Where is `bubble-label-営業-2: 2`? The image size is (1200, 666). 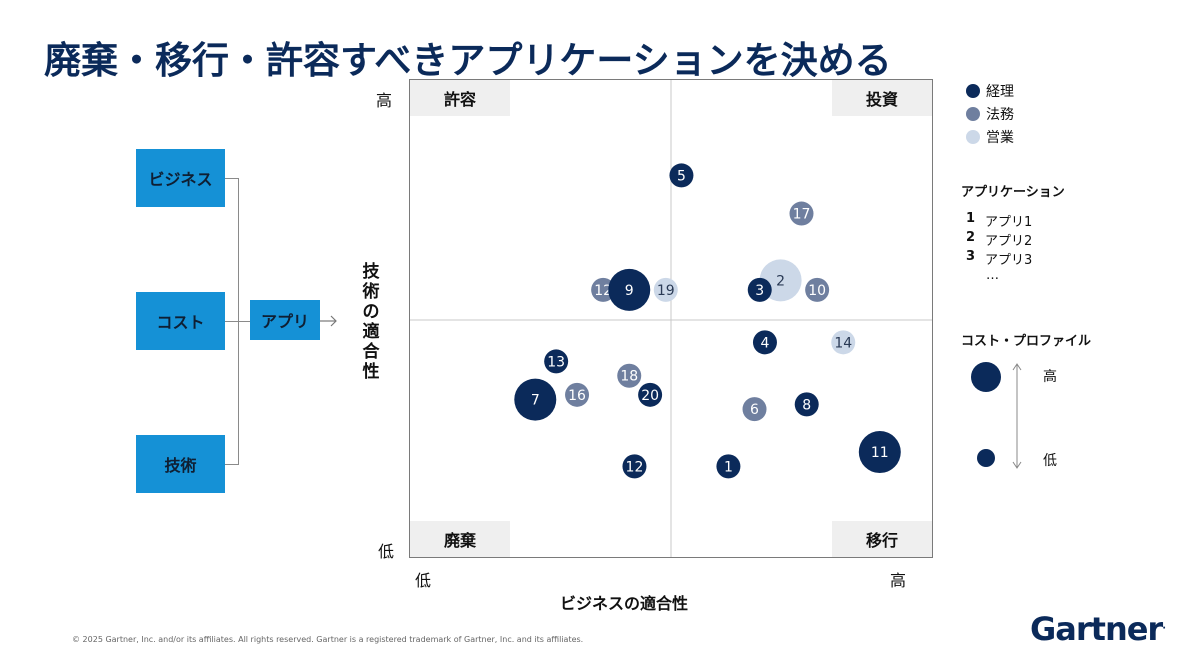 bubble-label-営業-2: 2 is located at coordinates (780, 281).